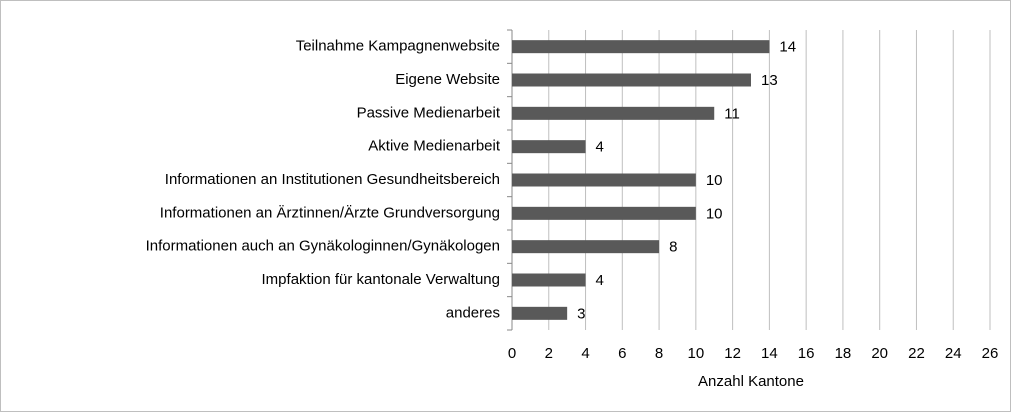 This screenshot has width=1011, height=412. Describe the element at coordinates (916, 353) in the screenshot. I see `x-tick-label: 22` at that location.